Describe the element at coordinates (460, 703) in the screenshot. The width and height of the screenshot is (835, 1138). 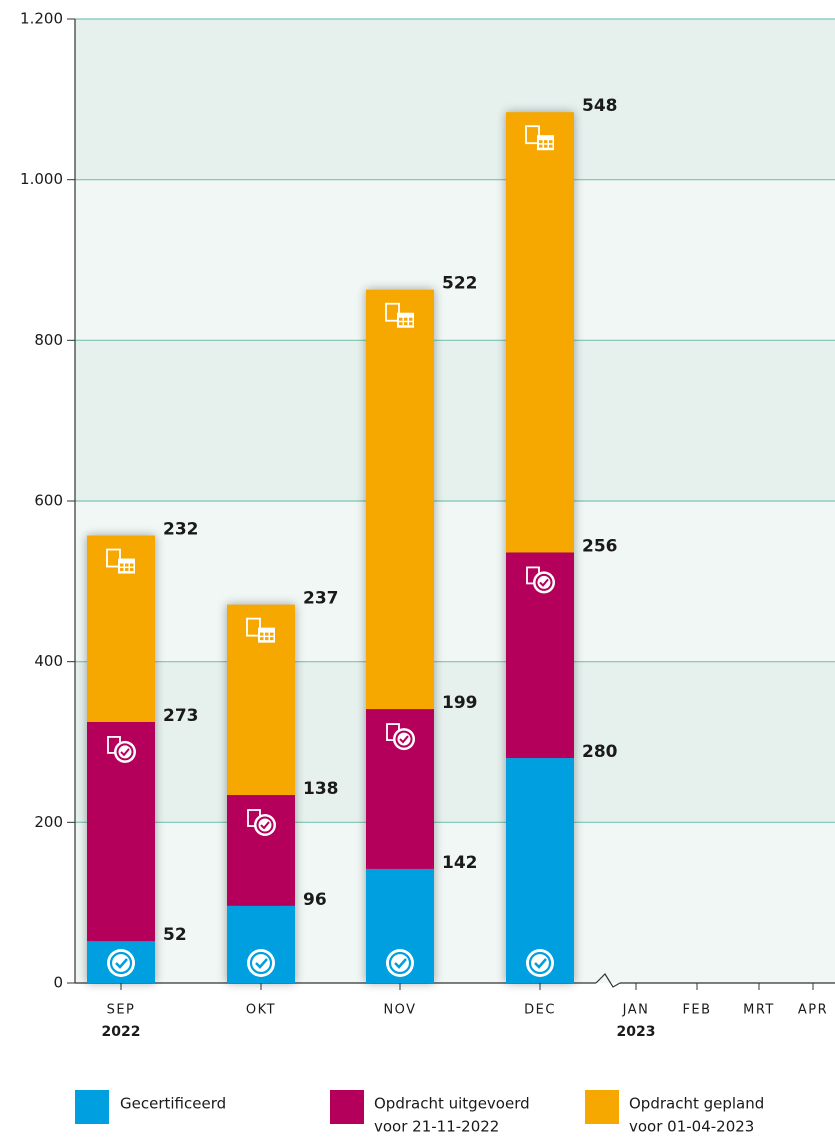
I see `value-label: 199` at that location.